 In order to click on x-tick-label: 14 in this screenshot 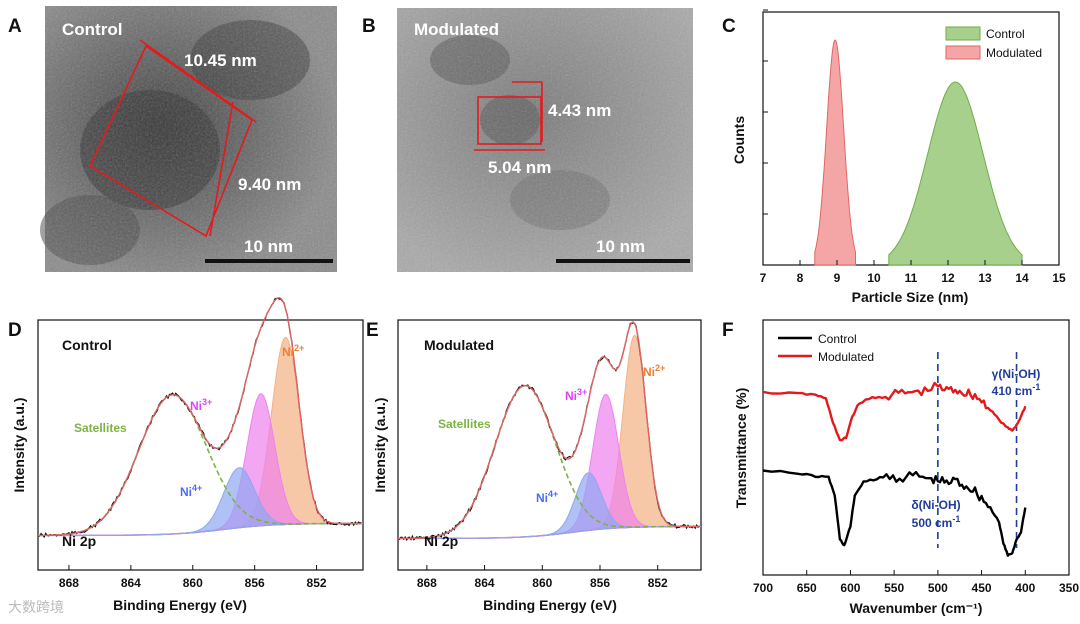, I will do `click(1022, 278)`.